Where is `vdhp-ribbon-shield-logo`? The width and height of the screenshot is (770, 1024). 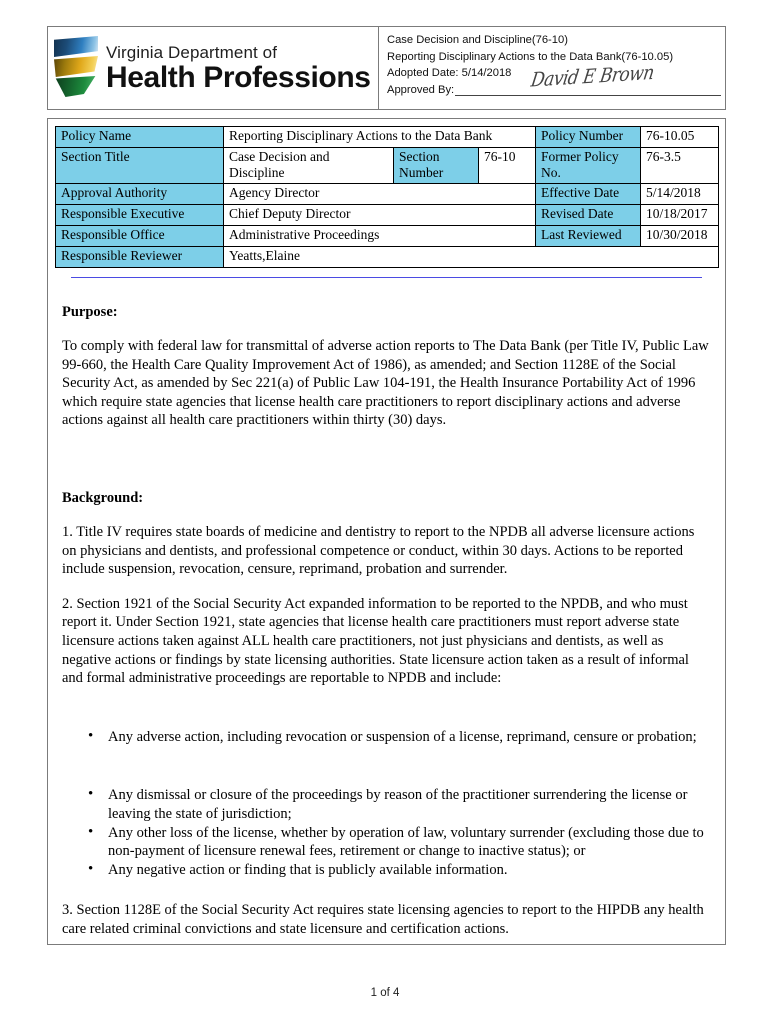 vdhp-ribbon-shield-logo is located at coordinates (76, 68).